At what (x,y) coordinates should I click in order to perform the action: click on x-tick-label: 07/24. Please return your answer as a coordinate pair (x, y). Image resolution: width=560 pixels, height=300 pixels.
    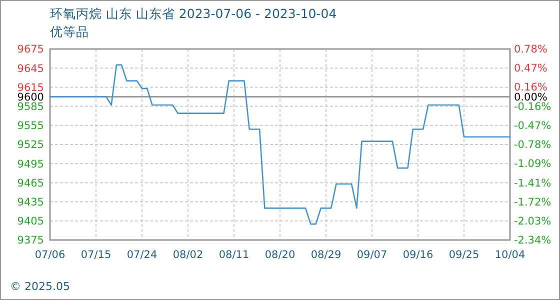
    Looking at the image, I should click on (142, 255).